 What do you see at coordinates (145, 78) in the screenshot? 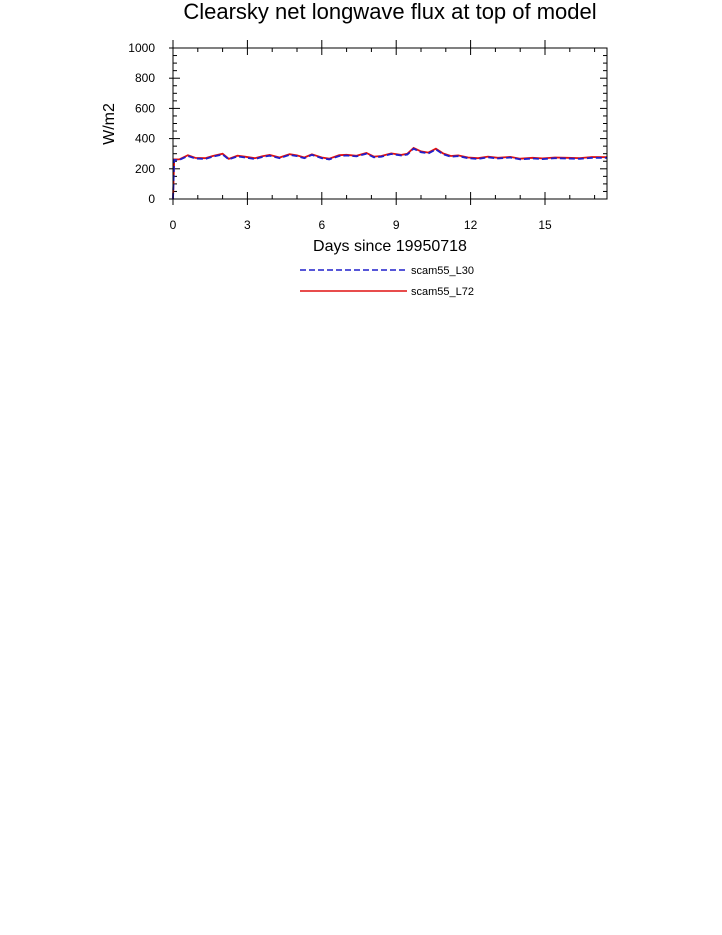
I see `y-tick-label: 800` at bounding box center [145, 78].